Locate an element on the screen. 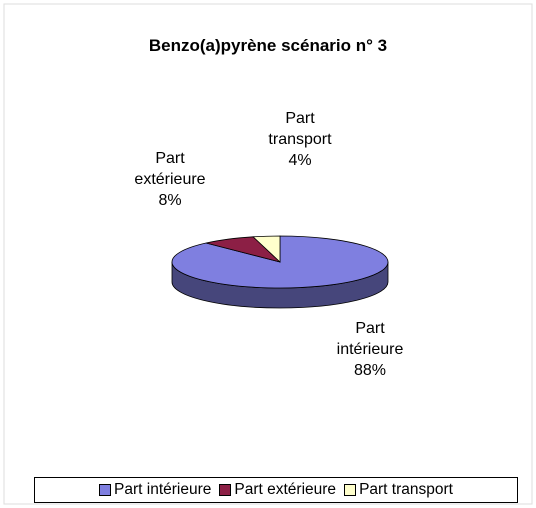 This screenshot has width=536, height=508. legend-item: Part transport is located at coordinates (398, 490).